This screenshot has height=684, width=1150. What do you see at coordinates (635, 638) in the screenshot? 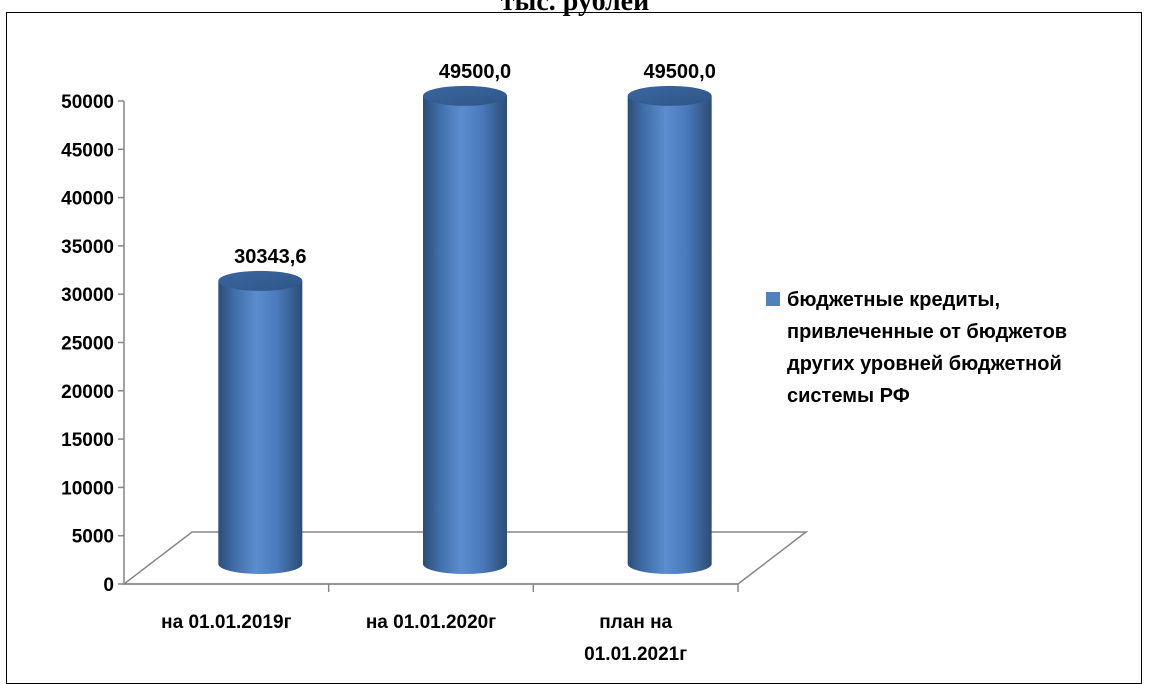
I see `x-tick-label: план на 01.01.2021г` at bounding box center [635, 638].